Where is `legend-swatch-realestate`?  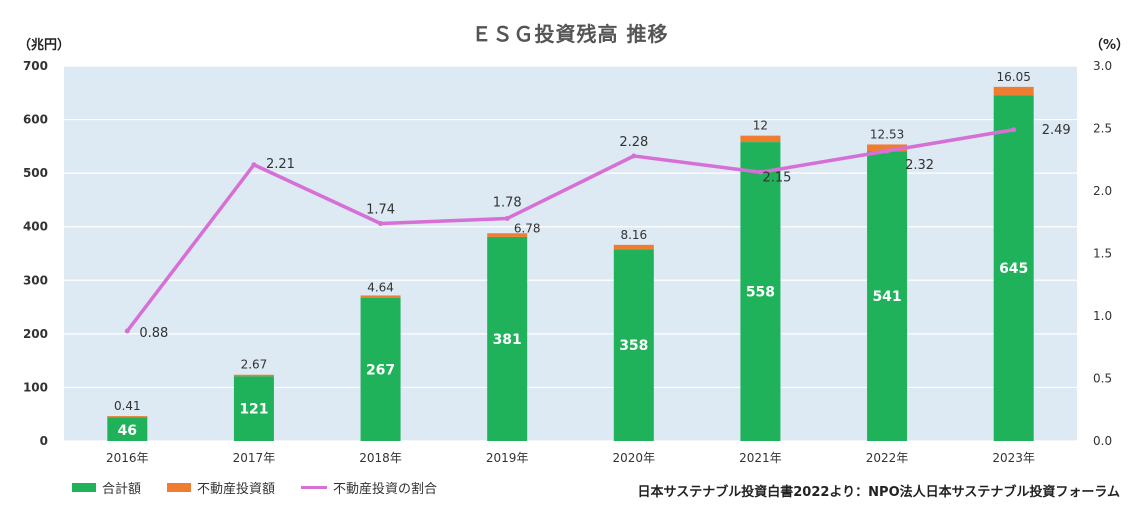
legend-swatch-realestate is located at coordinates (179, 487).